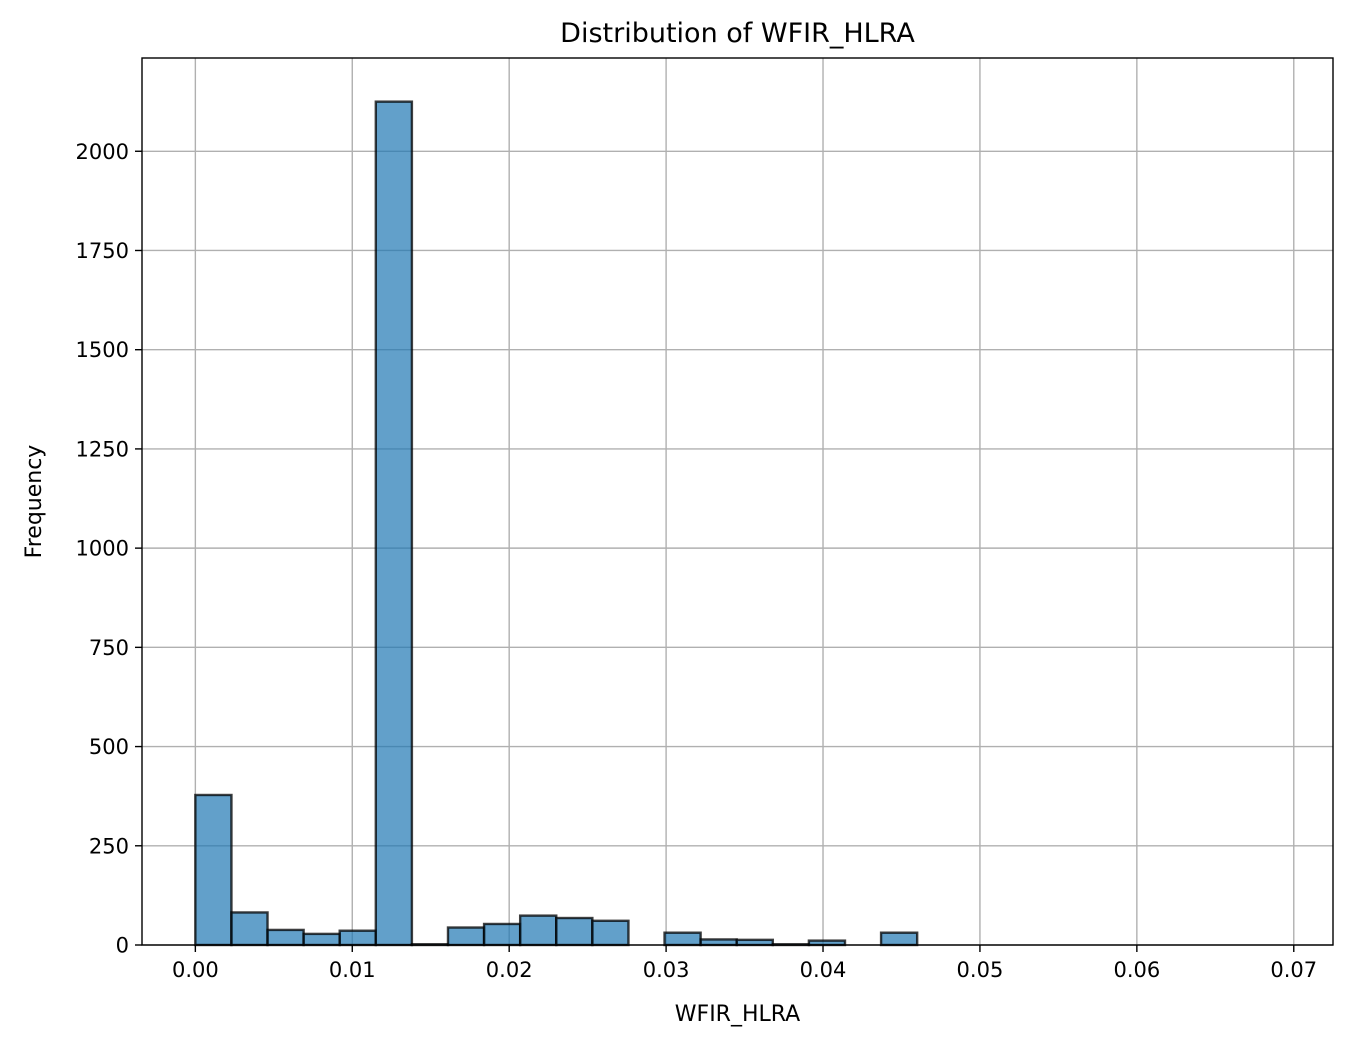 This screenshot has height=1046, width=1351. What do you see at coordinates (102, 251) in the screenshot?
I see `y-tick-label: 1750` at bounding box center [102, 251].